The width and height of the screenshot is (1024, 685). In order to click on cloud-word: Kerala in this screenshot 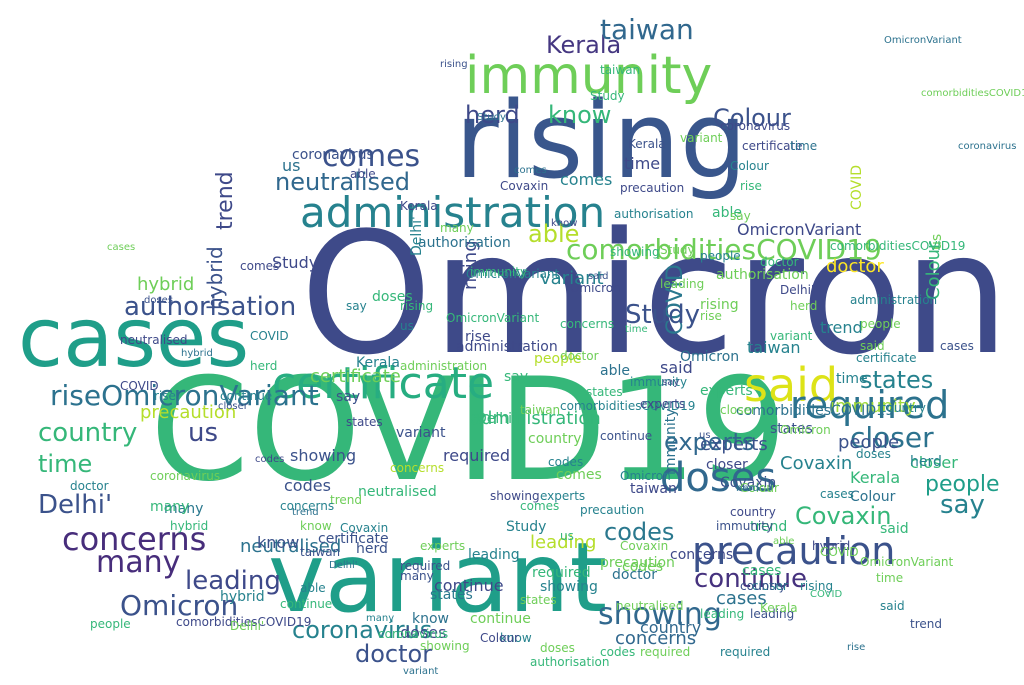, I will do `click(584, 45)`.